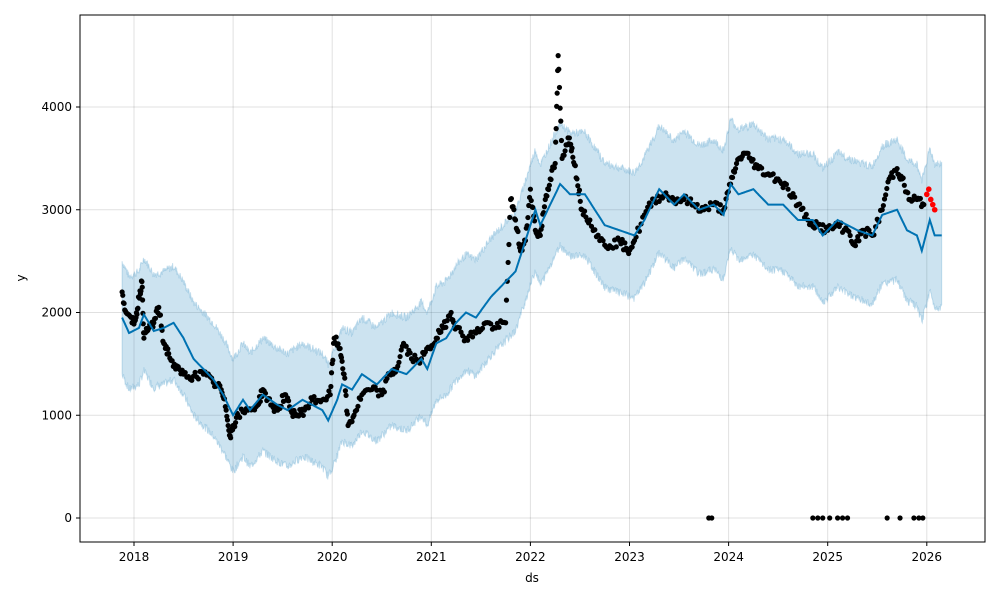 The width and height of the screenshot is (1000, 604). What do you see at coordinates (629, 557) in the screenshot?
I see `x-tick-label: 2023` at bounding box center [629, 557].